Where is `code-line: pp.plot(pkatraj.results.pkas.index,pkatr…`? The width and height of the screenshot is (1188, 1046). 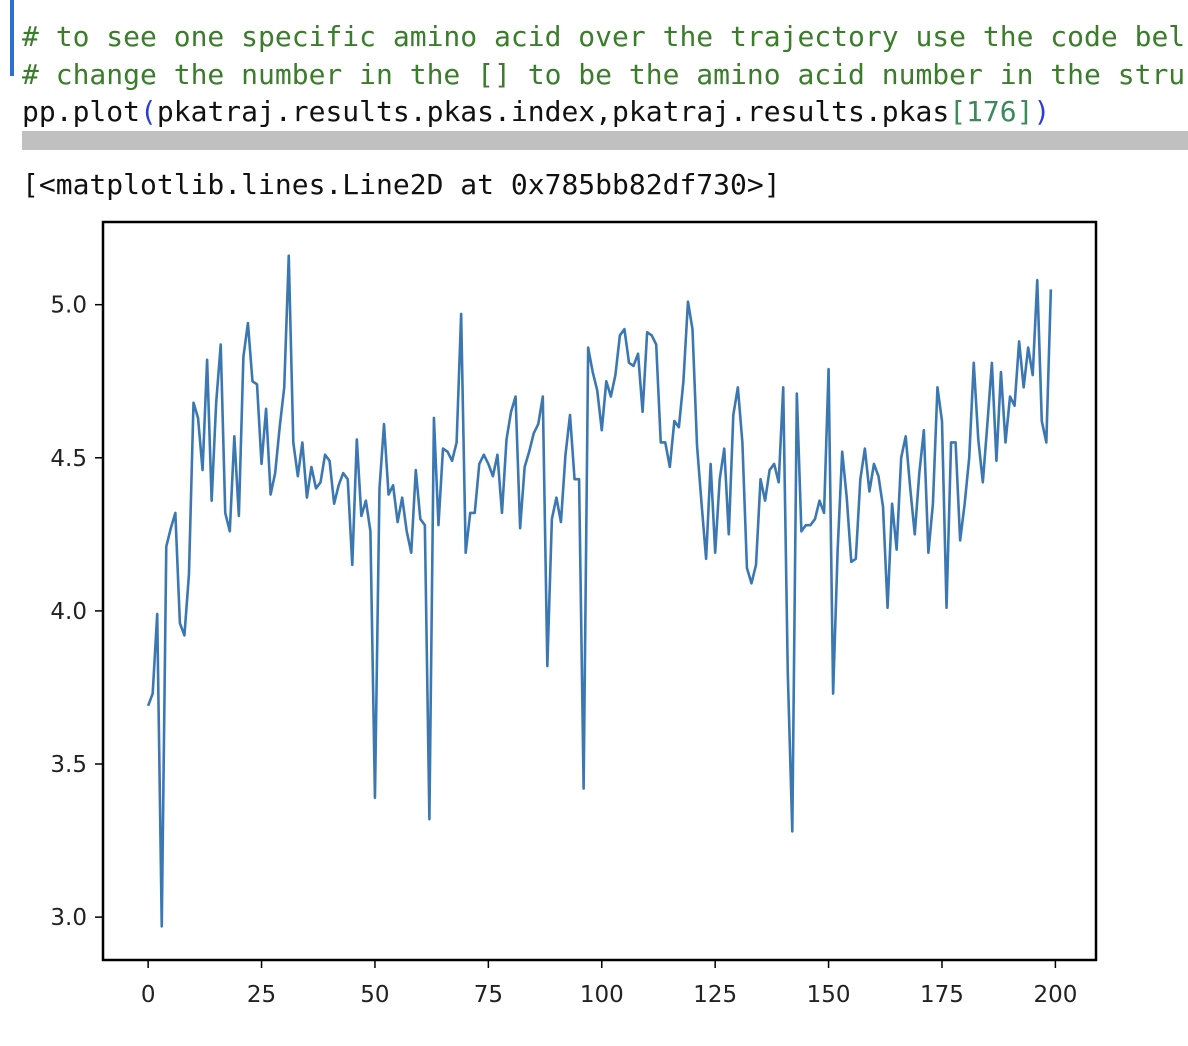 code-line: pp.plot(pkatraj.results.pkas.index,pkatr… is located at coordinates (536, 111).